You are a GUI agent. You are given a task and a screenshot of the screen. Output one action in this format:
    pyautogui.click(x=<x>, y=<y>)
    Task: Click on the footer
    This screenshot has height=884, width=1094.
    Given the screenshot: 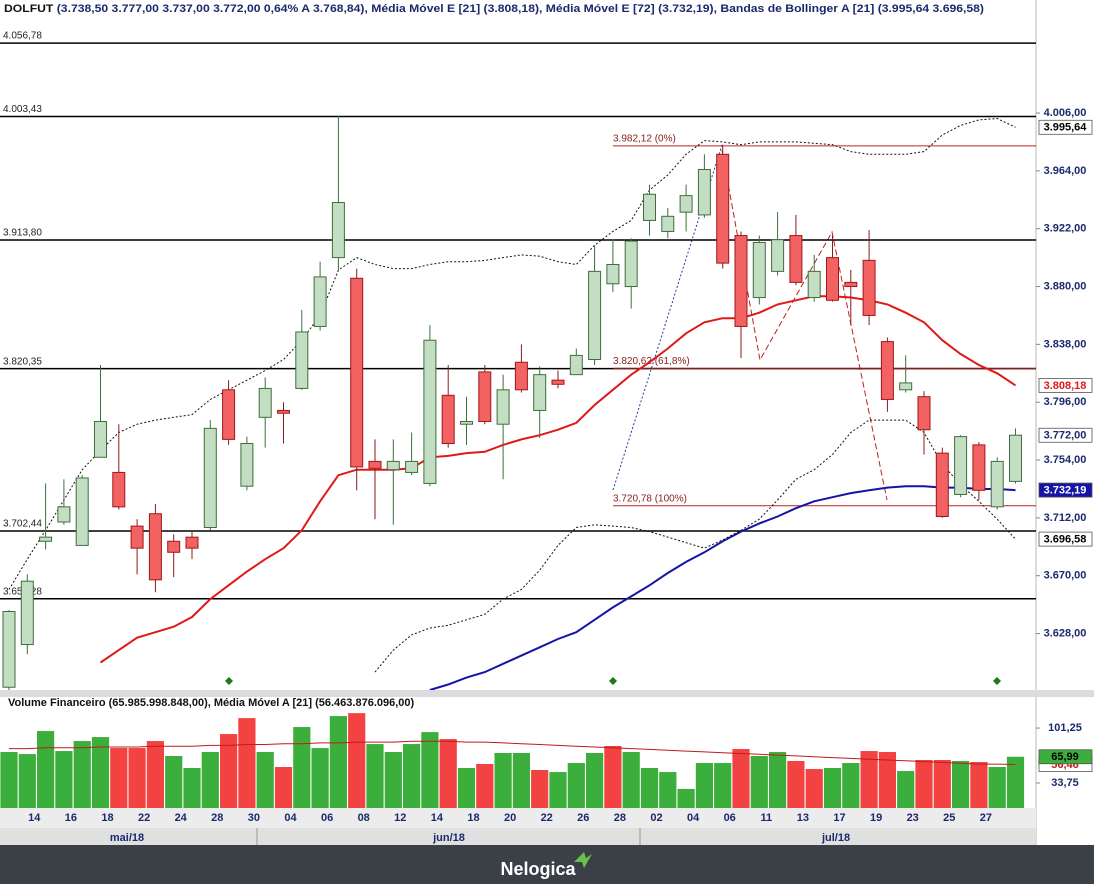 What is the action you would take?
    pyautogui.click(x=547, y=864)
    